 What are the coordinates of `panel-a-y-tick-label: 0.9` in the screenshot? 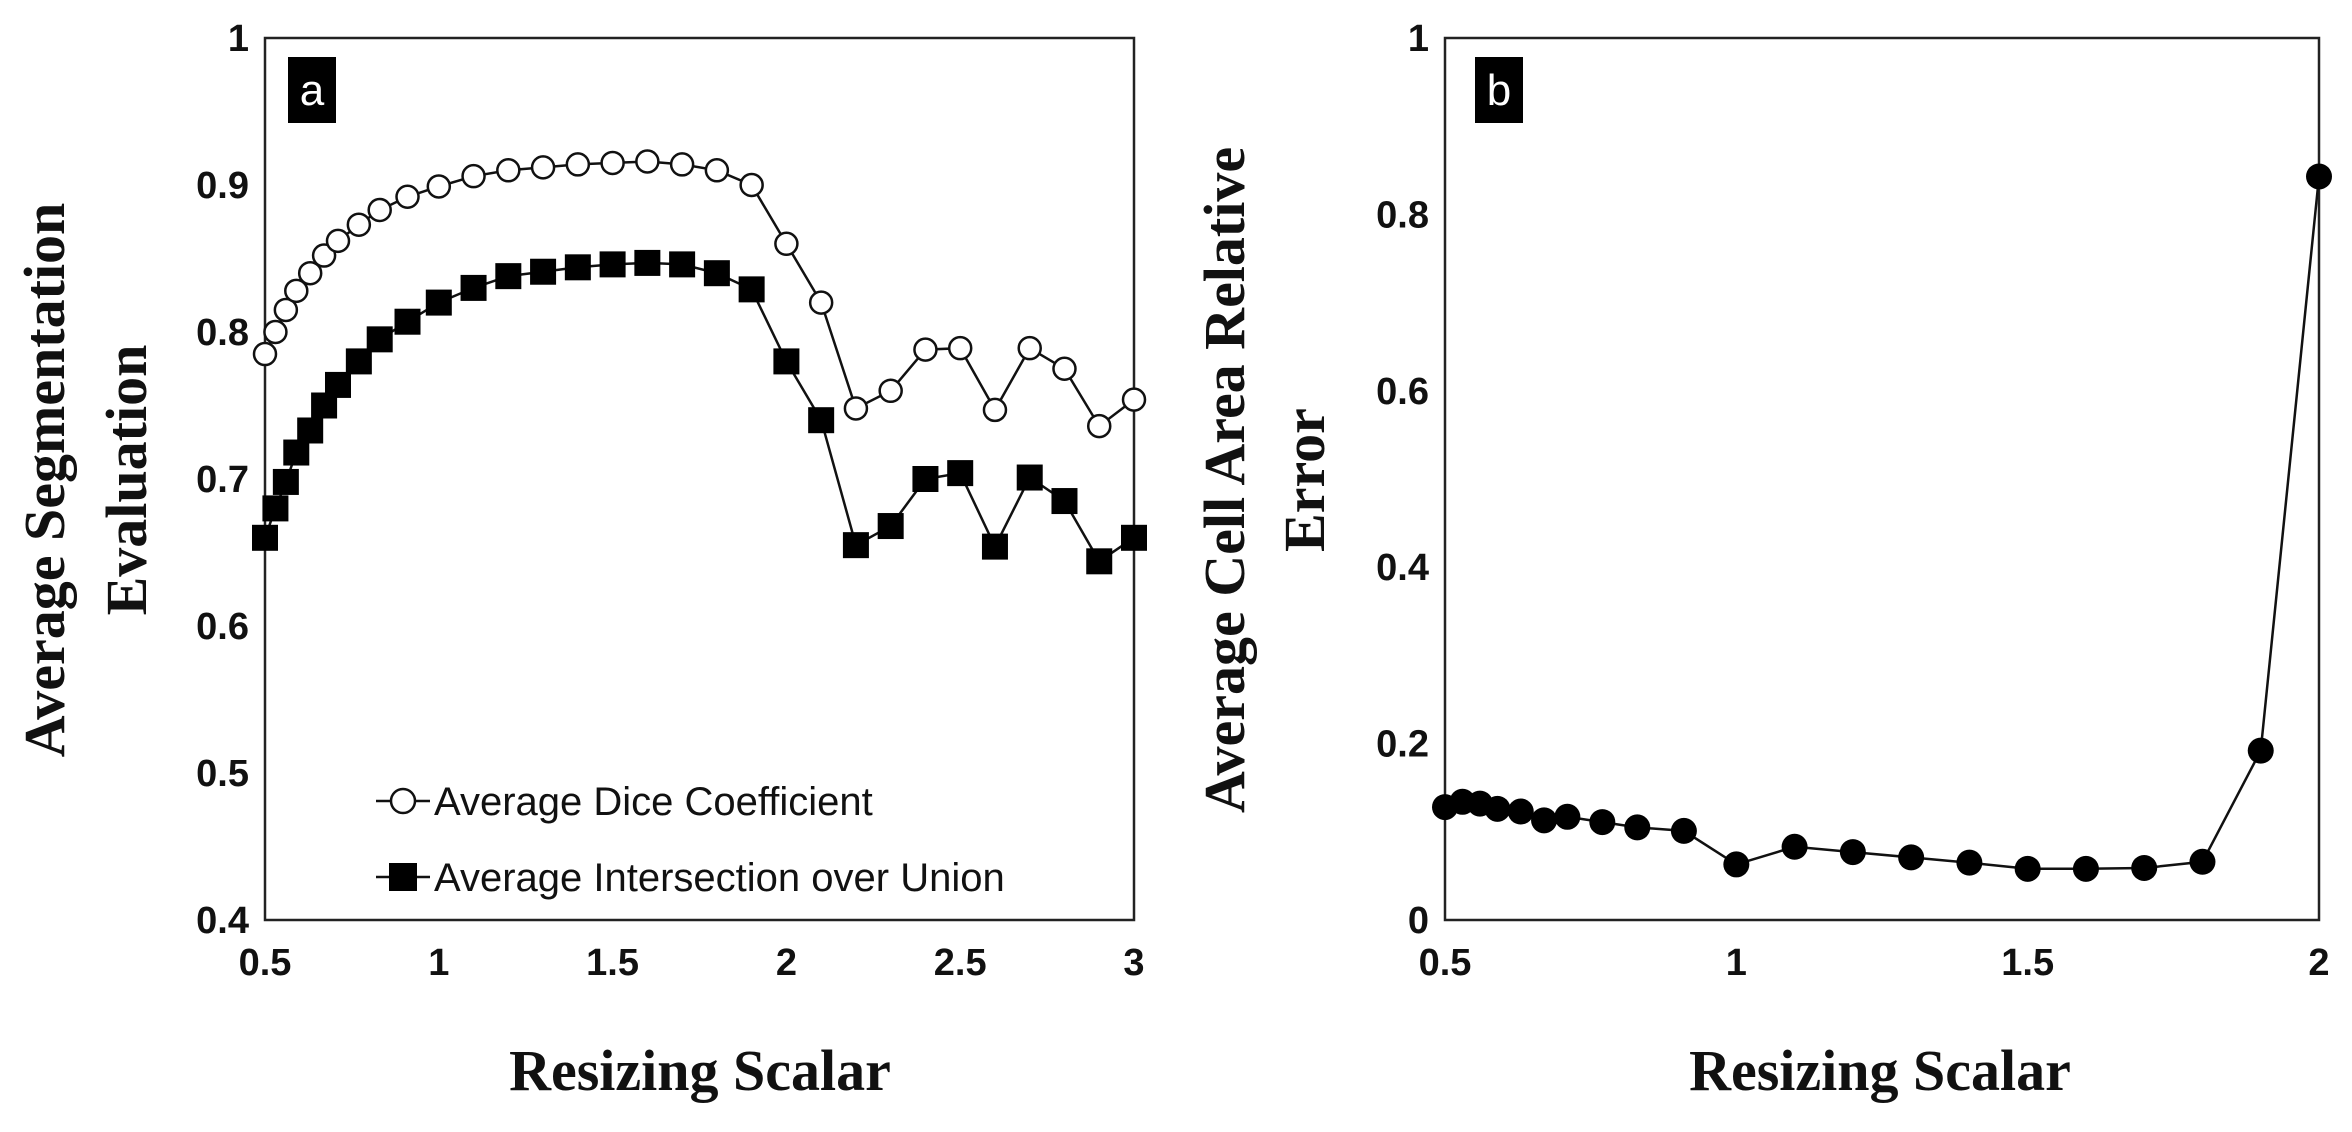 It's located at (222, 186).